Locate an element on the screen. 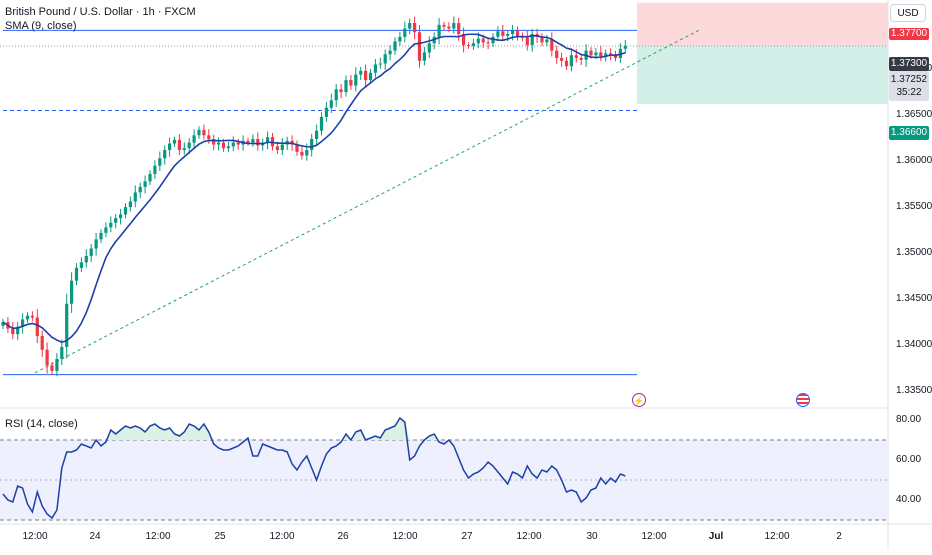 The image size is (932, 555). stop-loss-zone is located at coordinates (762, 24).